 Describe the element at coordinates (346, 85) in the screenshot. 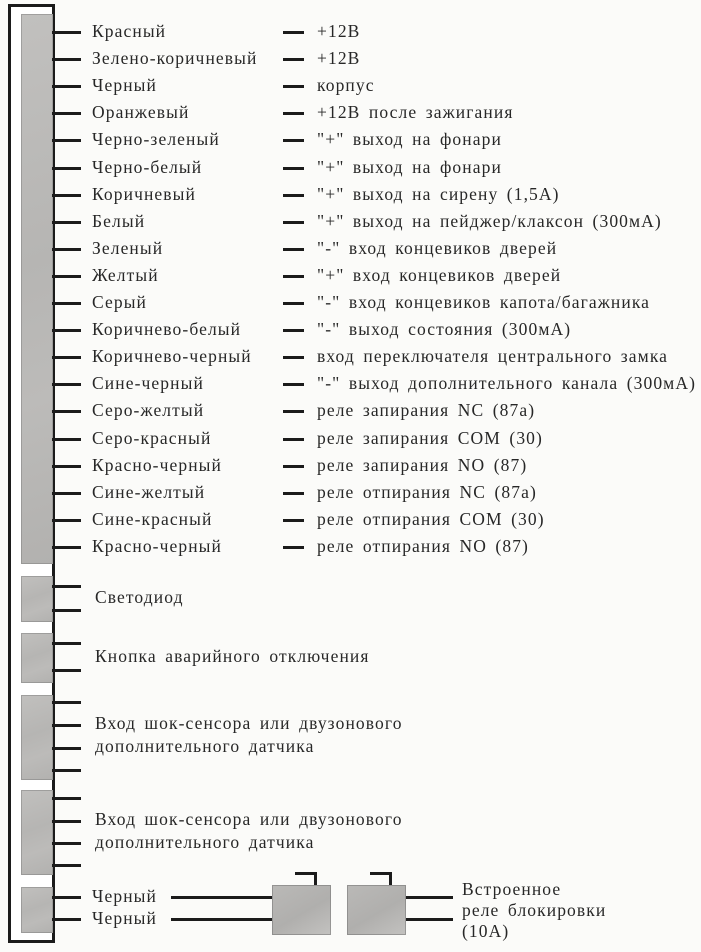

I see `wire-function-label: корпус` at that location.